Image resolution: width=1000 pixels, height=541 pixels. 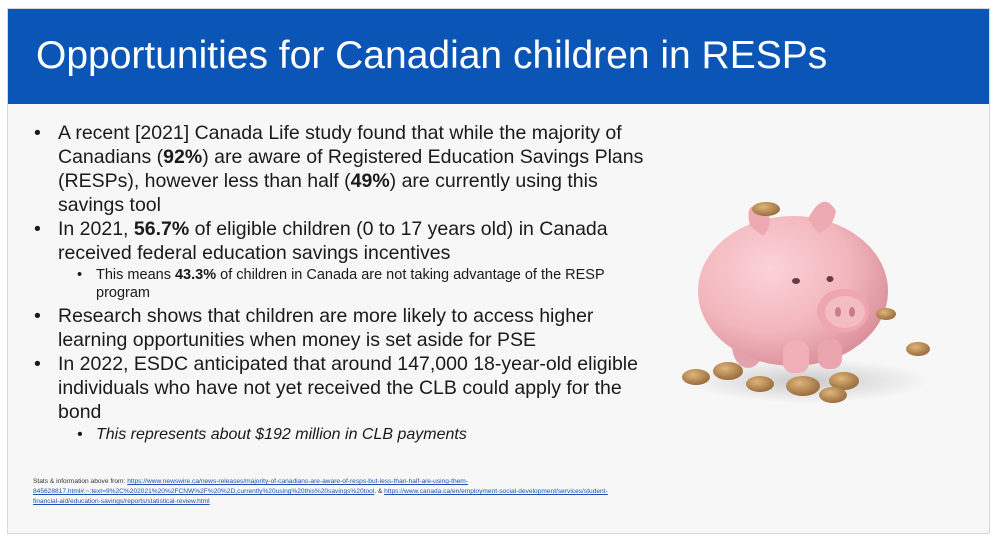 What do you see at coordinates (80, 481) in the screenshot?
I see `footnote-prefix: Stats & information above from:` at bounding box center [80, 481].